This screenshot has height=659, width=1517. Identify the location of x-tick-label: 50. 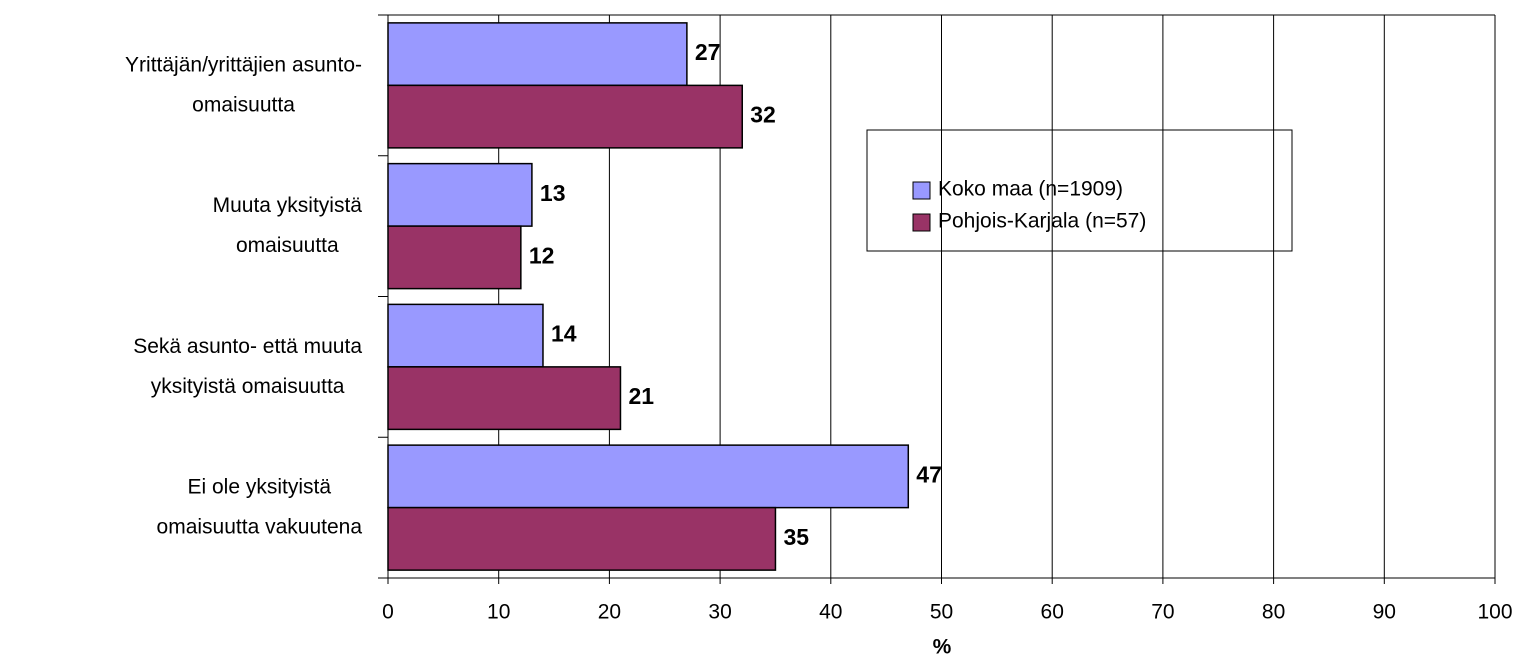
(941, 612).